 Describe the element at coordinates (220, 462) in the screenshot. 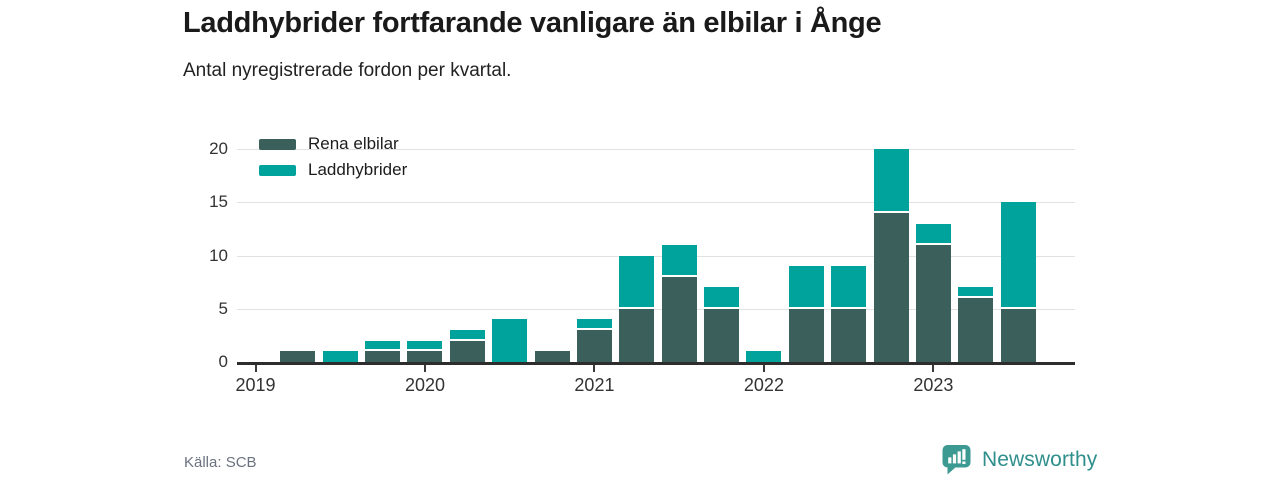

I see `source-note: Källa: SCB` at that location.